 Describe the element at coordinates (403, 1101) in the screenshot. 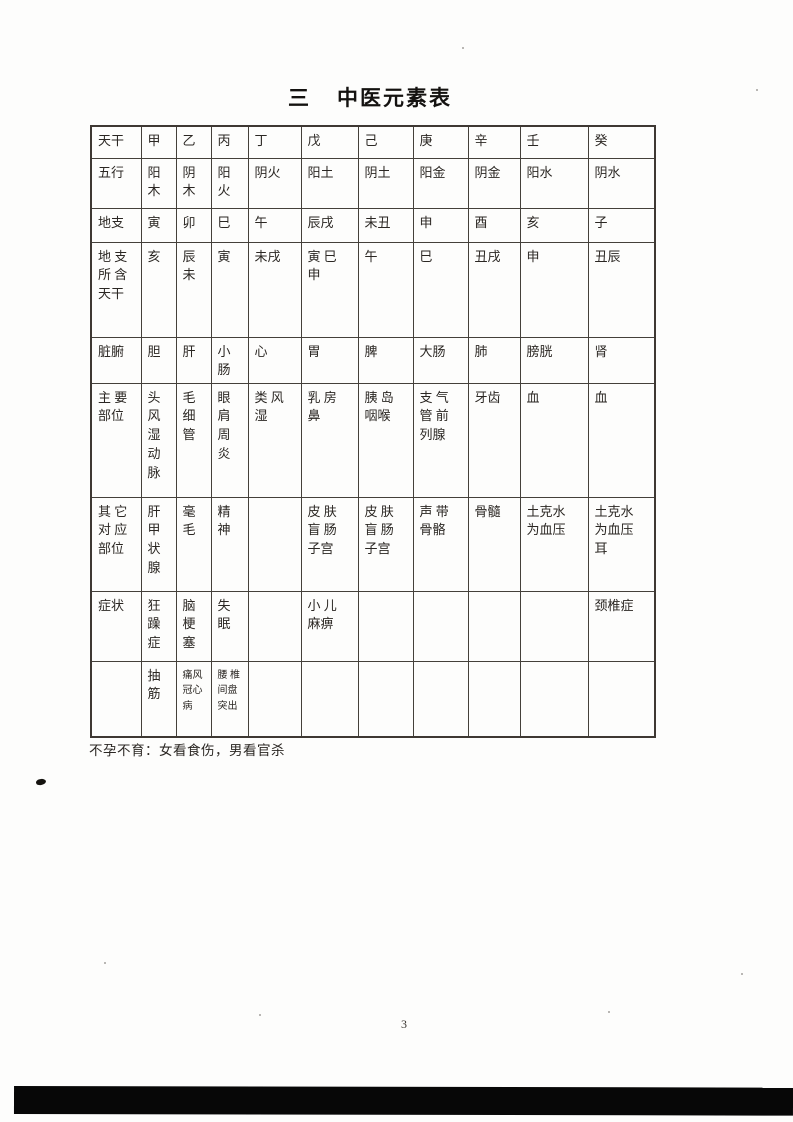

I see `bottom-scan-bar` at that location.